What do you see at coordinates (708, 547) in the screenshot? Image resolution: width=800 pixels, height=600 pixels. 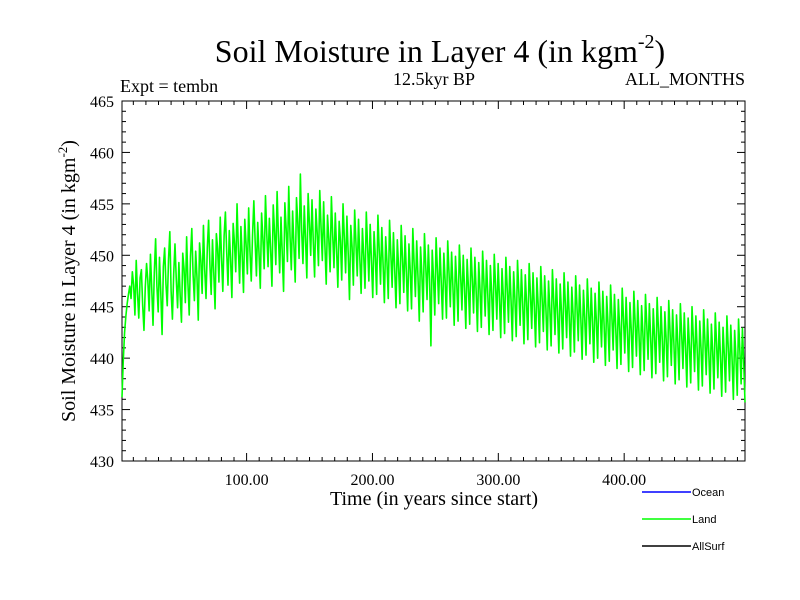 I see `legend-label-allsurf: AllSurf` at bounding box center [708, 547].